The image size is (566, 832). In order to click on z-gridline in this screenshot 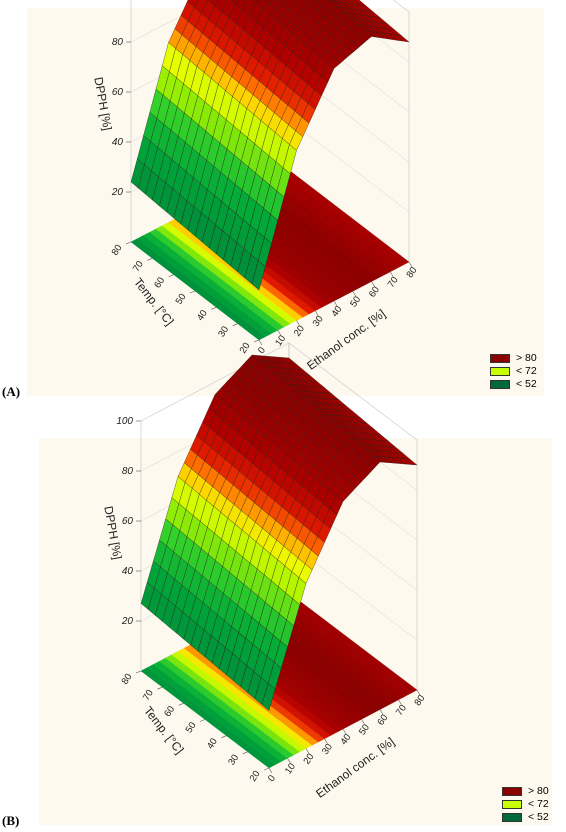, I will do `click(279, 391)`.